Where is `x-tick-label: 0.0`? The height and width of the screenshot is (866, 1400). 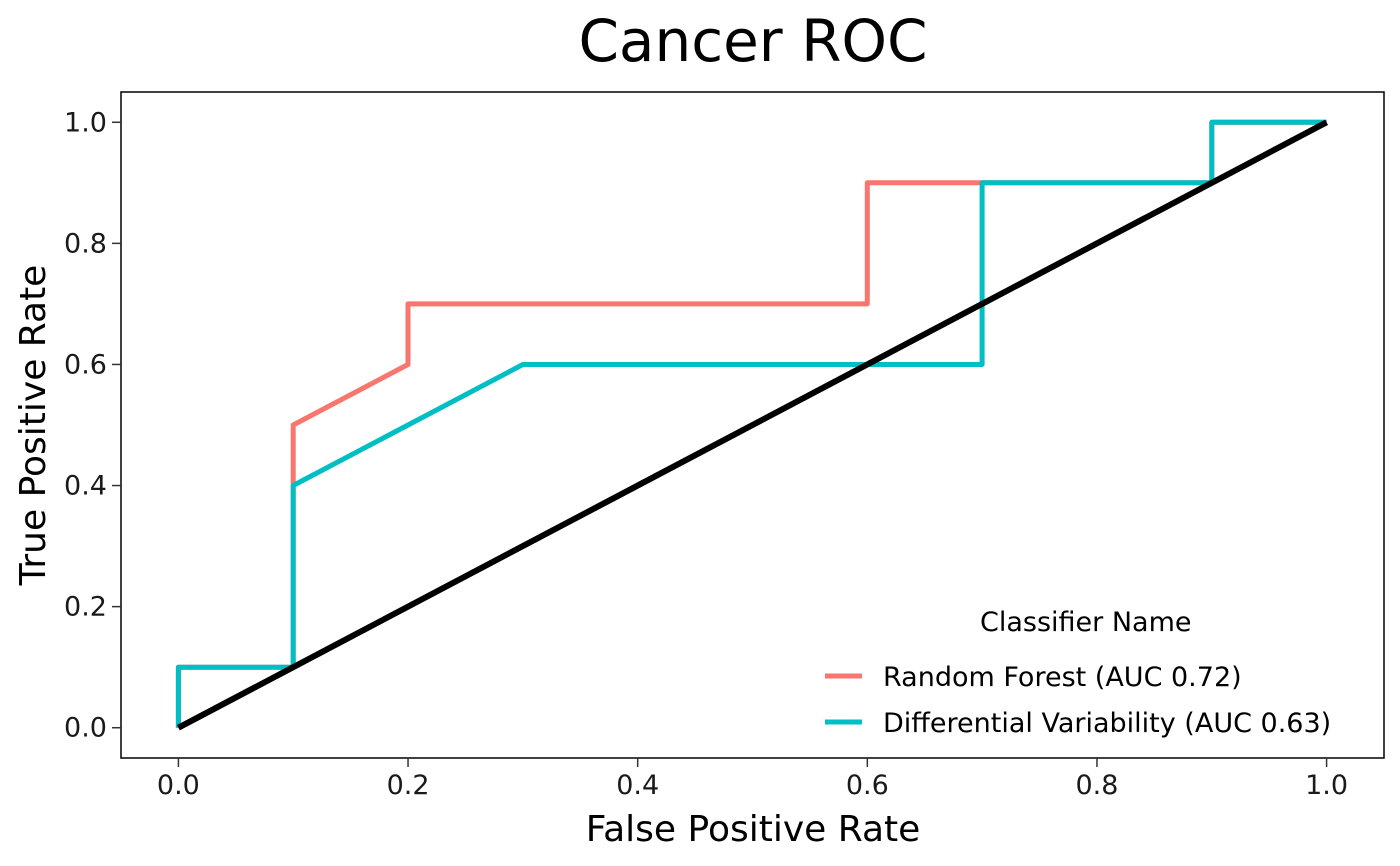
x-tick-label: 0.0 is located at coordinates (178, 785).